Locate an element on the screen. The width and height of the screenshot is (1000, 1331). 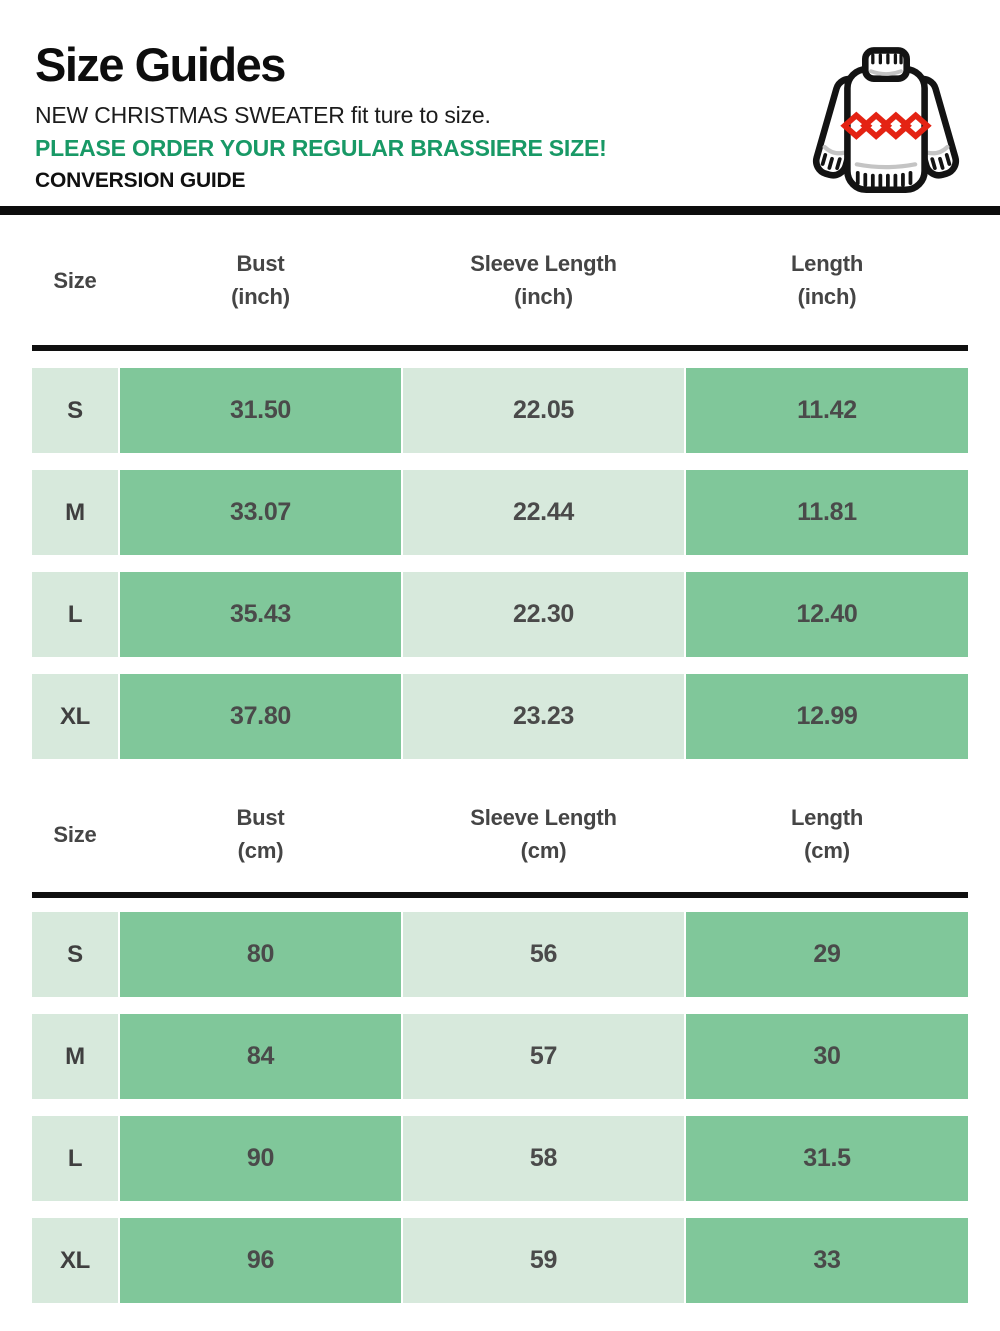
table-row-m: M 84 57 30 is located at coordinates (500, 1057).